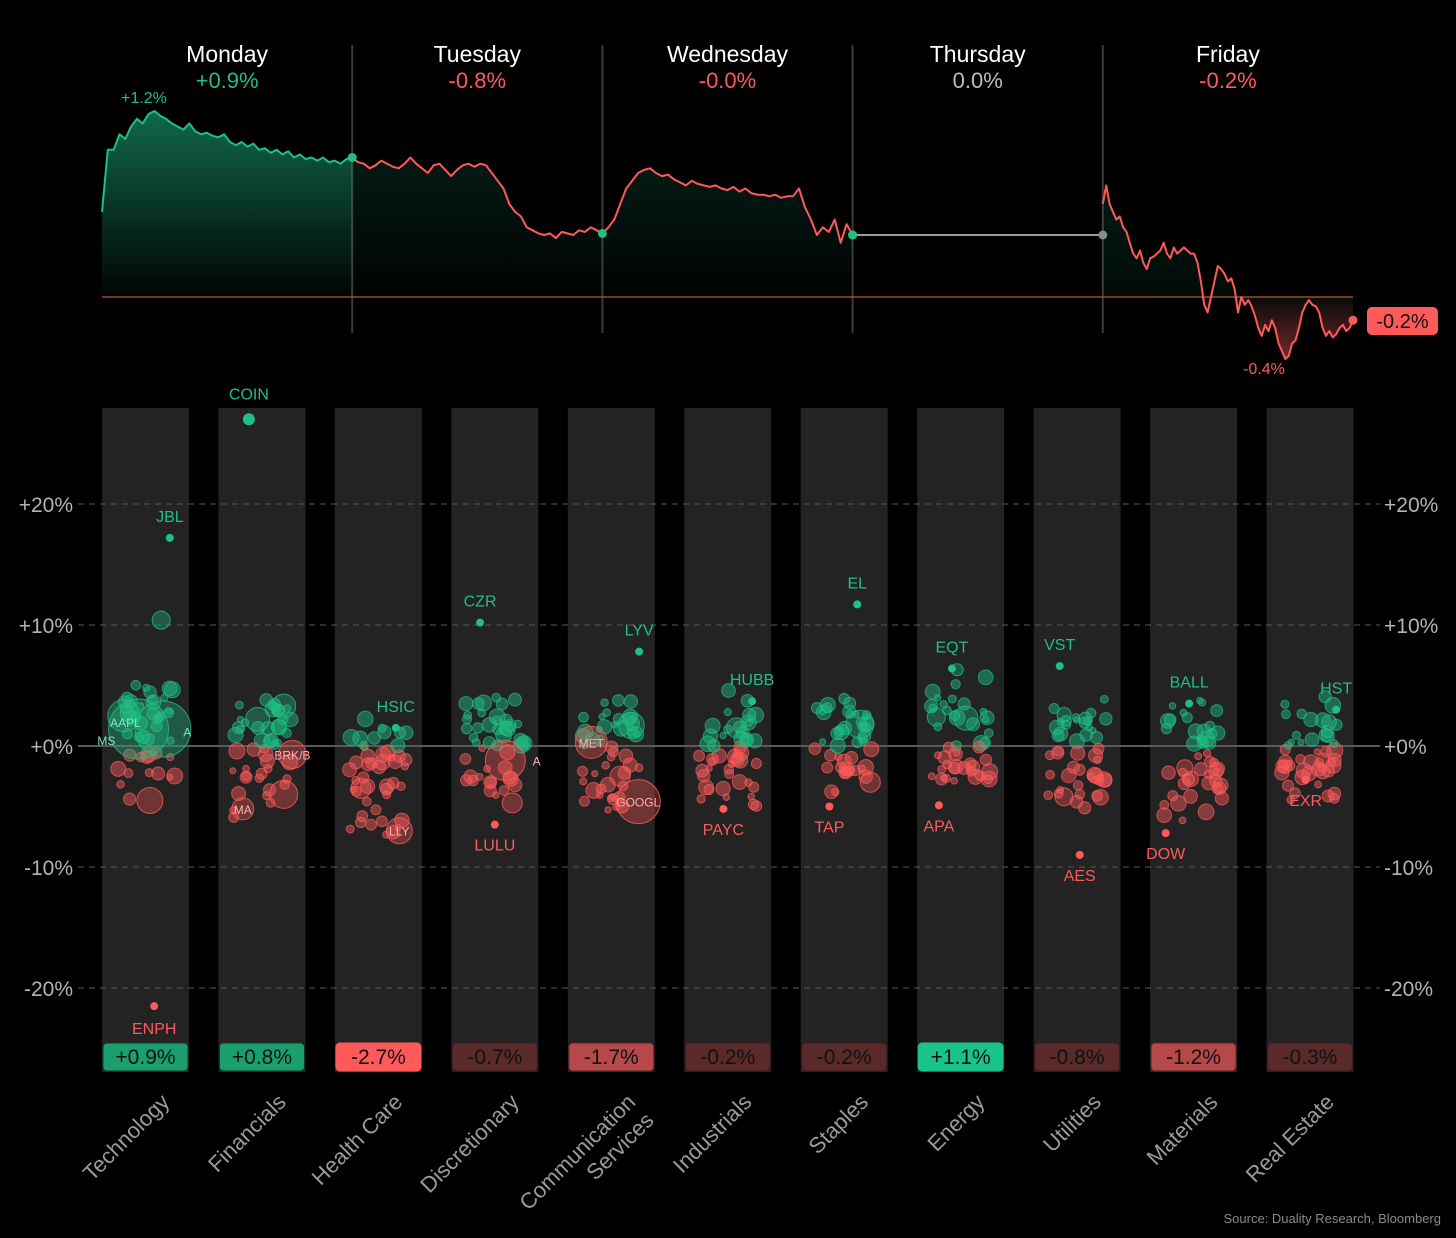 The height and width of the screenshot is (1238, 1456). What do you see at coordinates (494, 1057) in the screenshot?
I see `sector-change-text: -0.7%` at bounding box center [494, 1057].